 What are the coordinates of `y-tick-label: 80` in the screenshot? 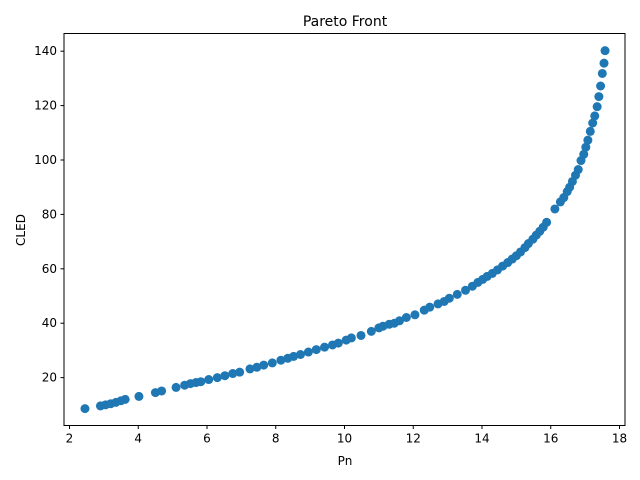 It's located at (49, 214).